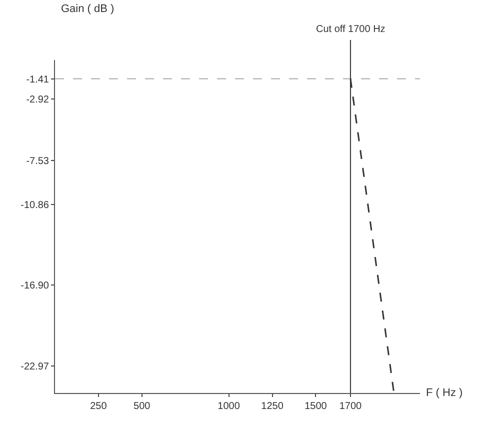 Image resolution: width=480 pixels, height=433 pixels. What do you see at coordinates (350, 406) in the screenshot?
I see `x-tick-label: 1700` at bounding box center [350, 406].